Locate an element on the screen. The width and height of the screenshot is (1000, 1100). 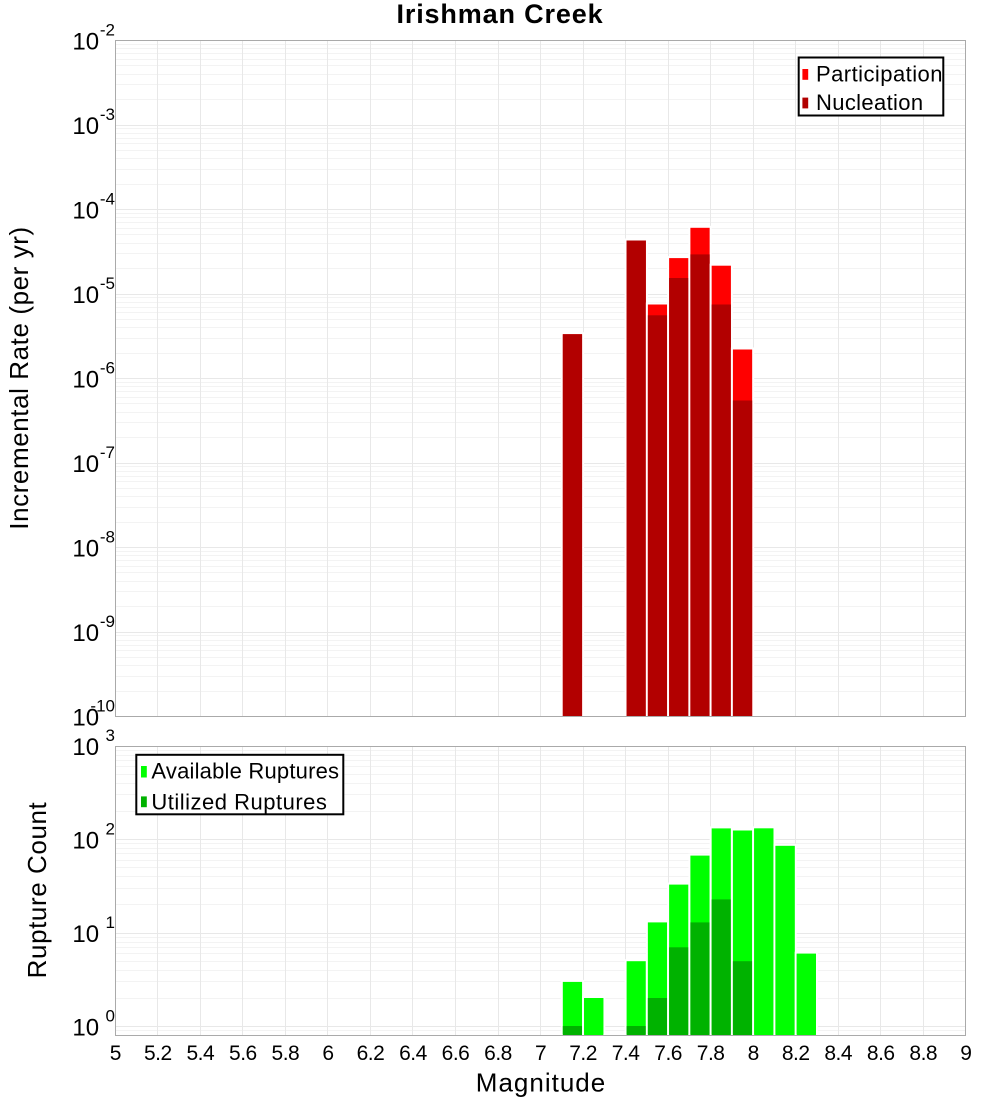
svg-text: 5 is located at coordinates (115, 1053).